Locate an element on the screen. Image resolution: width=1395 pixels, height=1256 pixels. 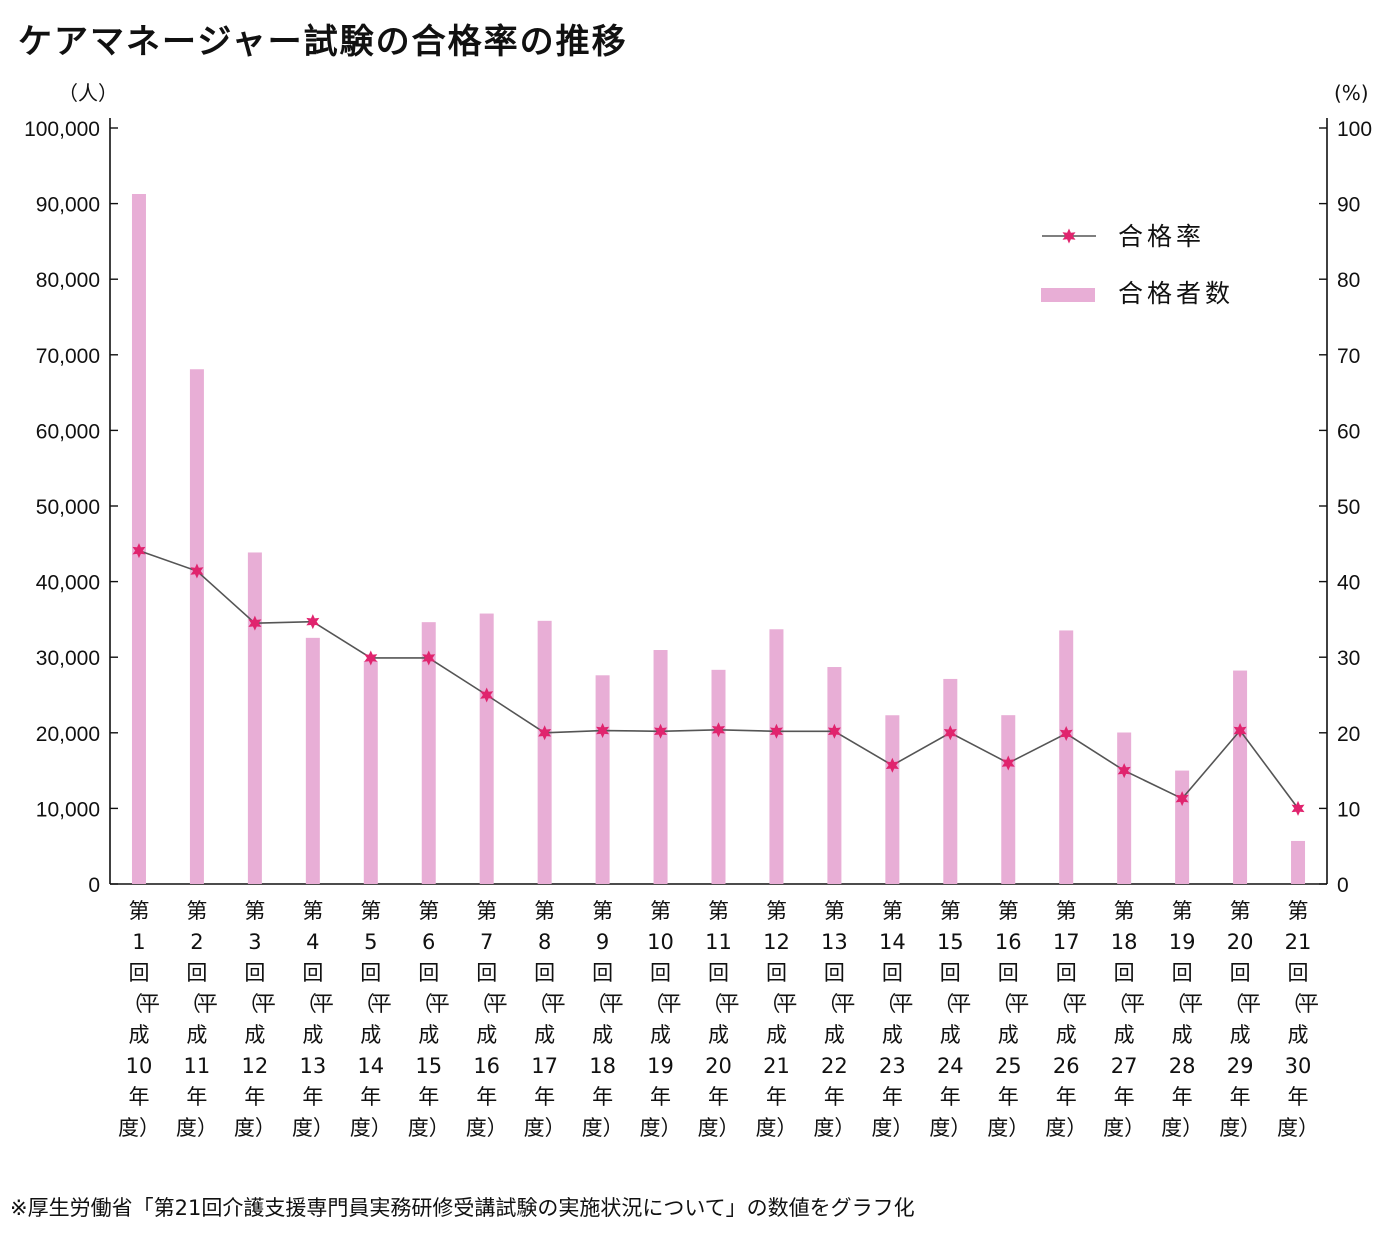
x-tick-label: 22 is located at coordinates (834, 1066).